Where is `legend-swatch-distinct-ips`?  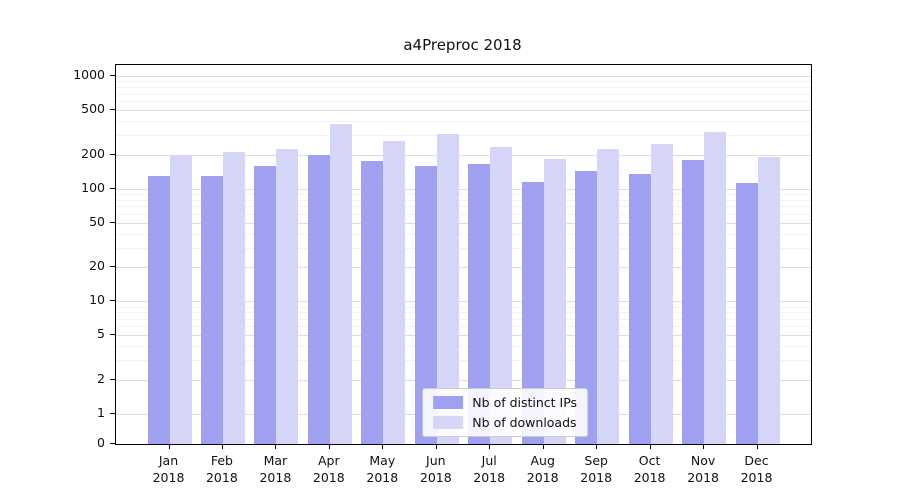
legend-swatch-distinct-ips is located at coordinates (448, 402).